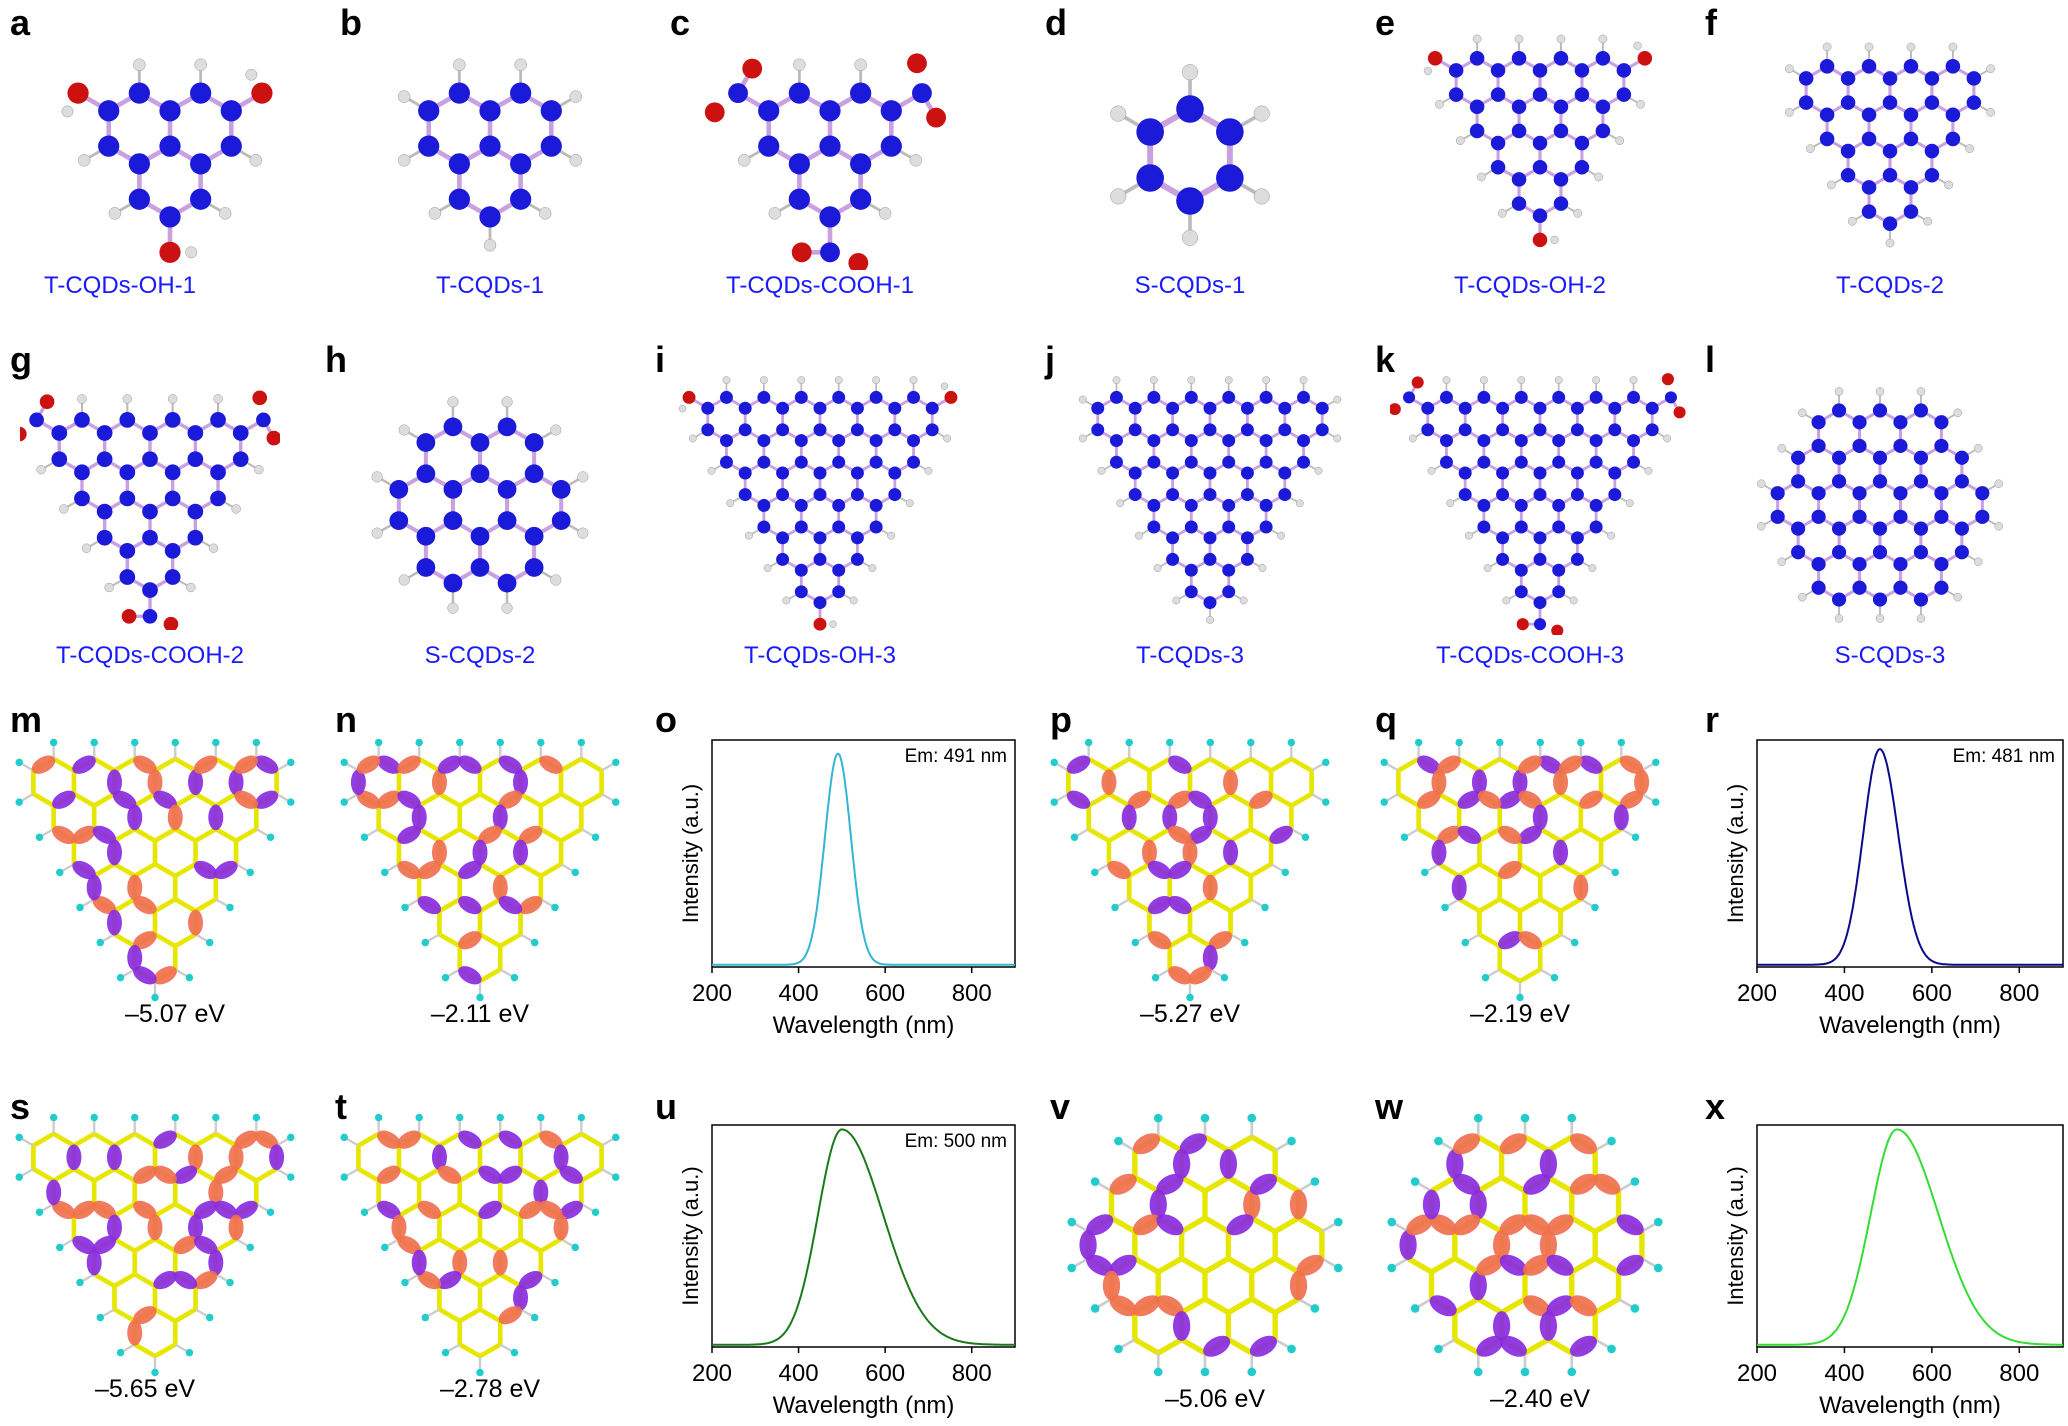 Image resolution: width=2068 pixels, height=1426 pixels. Describe the element at coordinates (1712, 719) in the screenshot. I see `panel-letter: r` at that location.